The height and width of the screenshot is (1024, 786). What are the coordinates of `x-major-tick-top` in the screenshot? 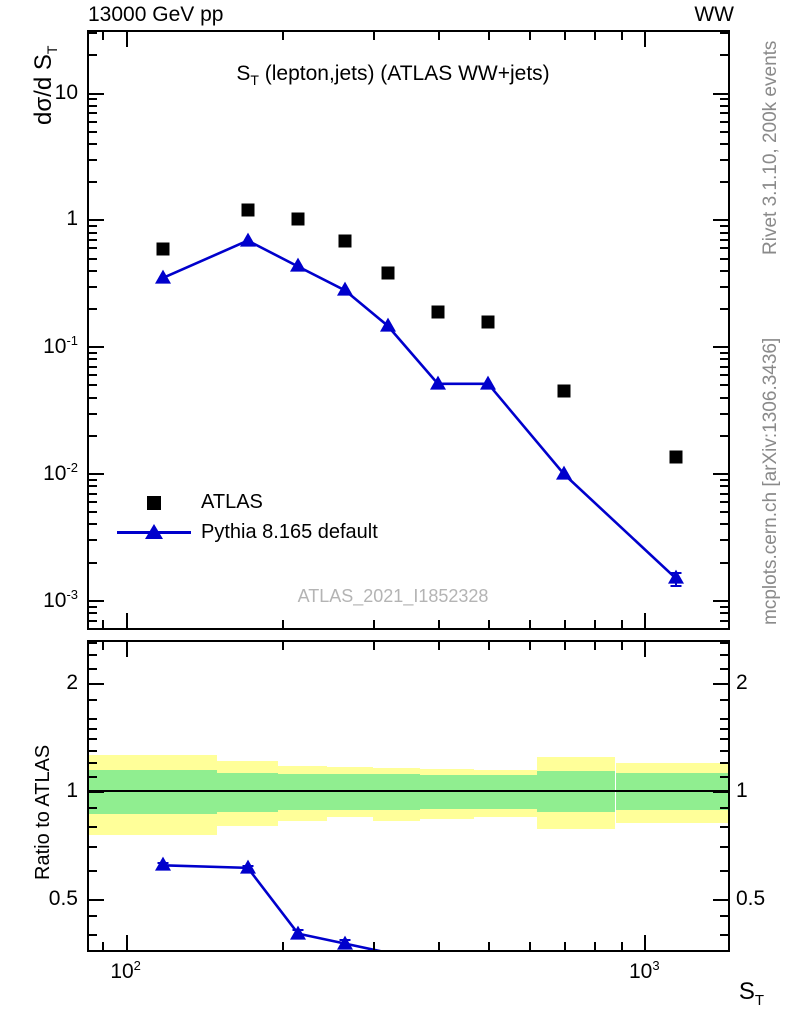 It's located at (645, 39).